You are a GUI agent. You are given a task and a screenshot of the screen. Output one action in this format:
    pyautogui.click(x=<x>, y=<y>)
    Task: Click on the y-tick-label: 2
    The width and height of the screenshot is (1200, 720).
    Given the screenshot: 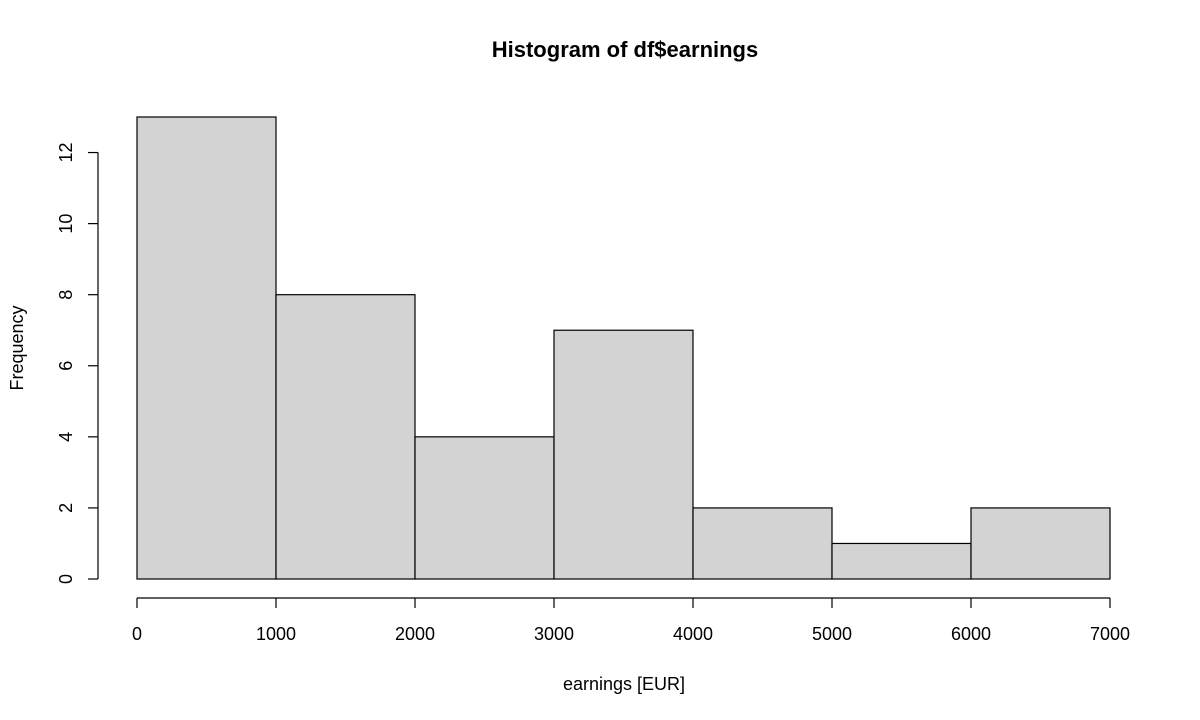 What is the action you would take?
    pyautogui.click(x=66, y=508)
    